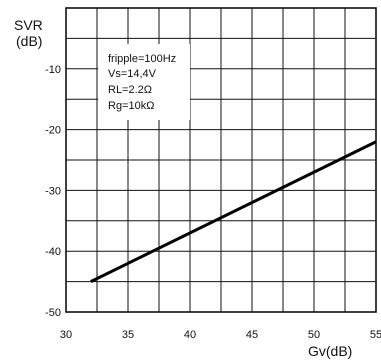  Describe the element at coordinates (53, 70) in the screenshot. I see `y-tick-label: -10` at that location.